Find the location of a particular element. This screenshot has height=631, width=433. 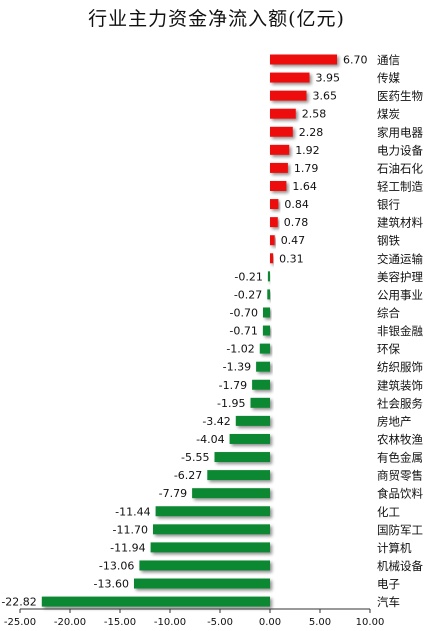

value-label-1: 6.70 is located at coordinates (355, 60).